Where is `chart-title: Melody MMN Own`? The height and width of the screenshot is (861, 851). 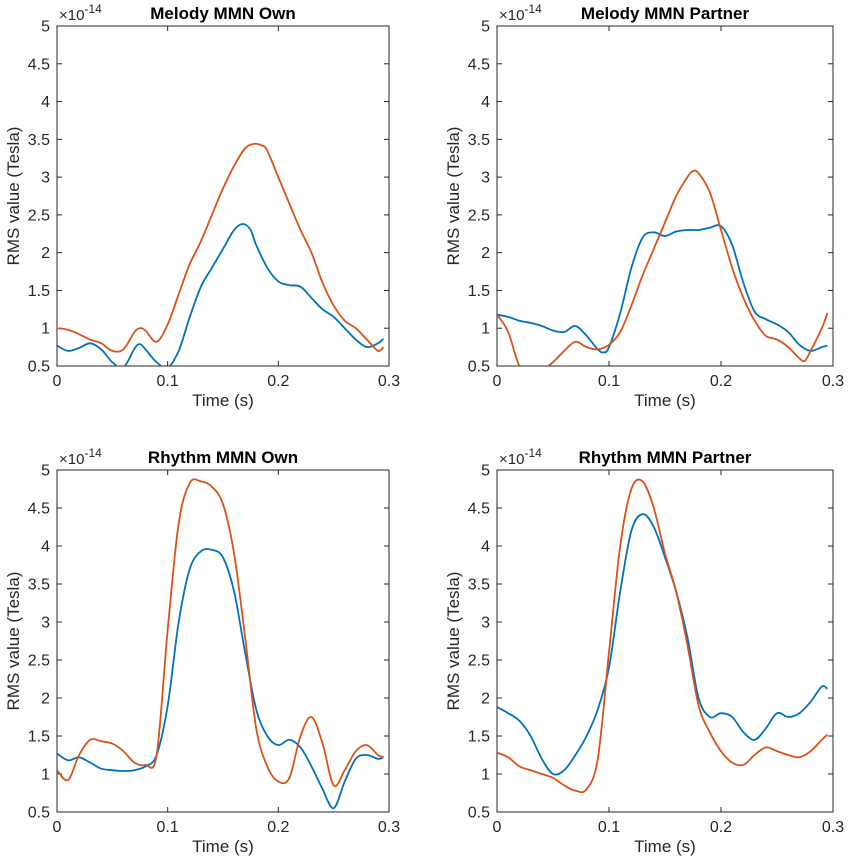
chart-title: Melody MMN Own is located at coordinates (222, 13).